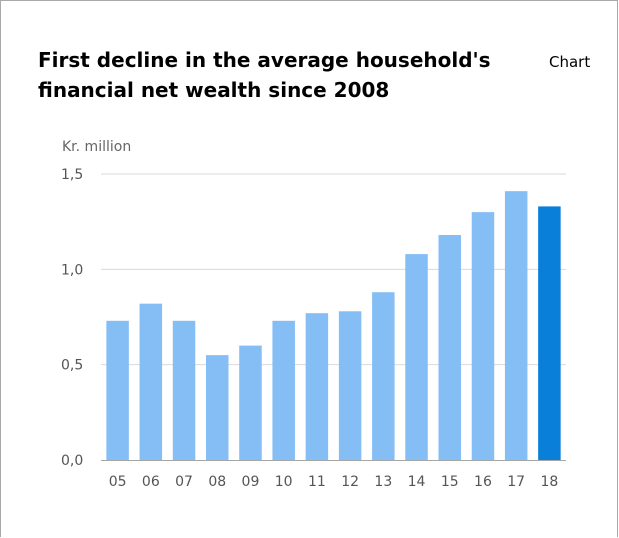 The height and width of the screenshot is (538, 619). I want to click on x-tick-label: 18, so click(549, 482).